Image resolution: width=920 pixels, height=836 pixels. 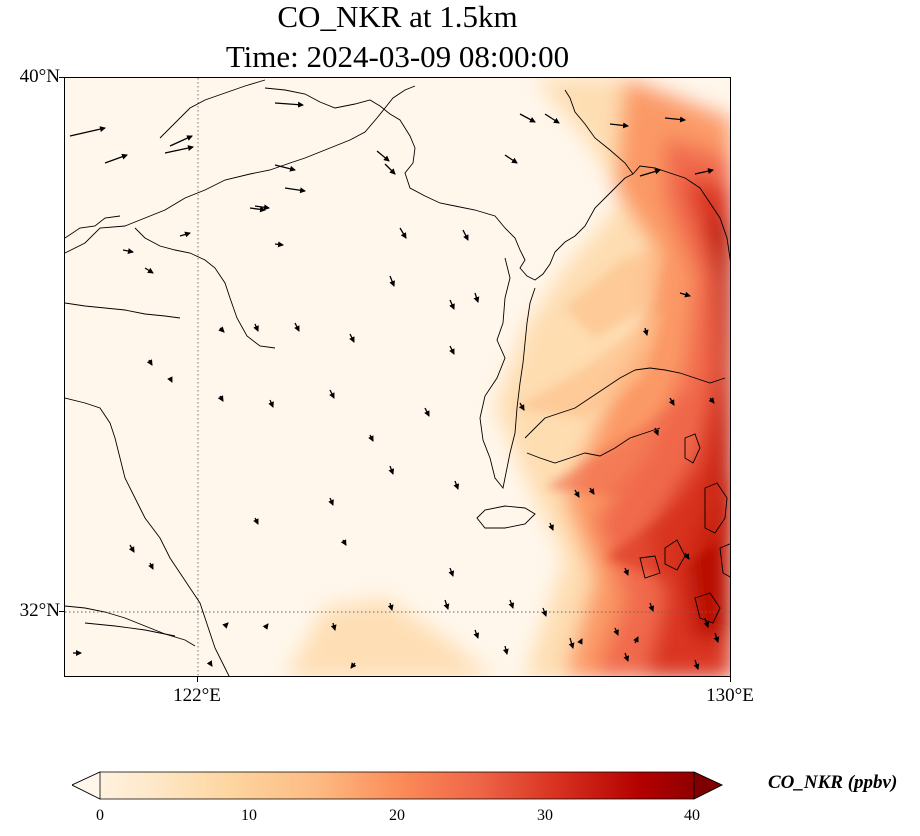 What do you see at coordinates (730, 679) in the screenshot?
I see `xtick-mark-130e` at bounding box center [730, 679].